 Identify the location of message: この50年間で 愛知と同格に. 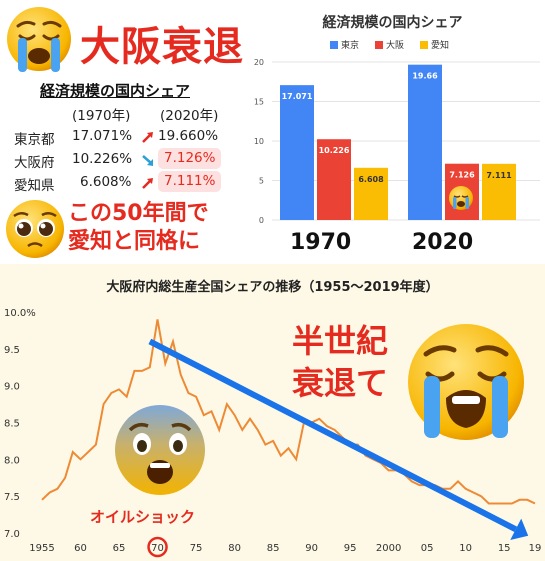
(138, 228).